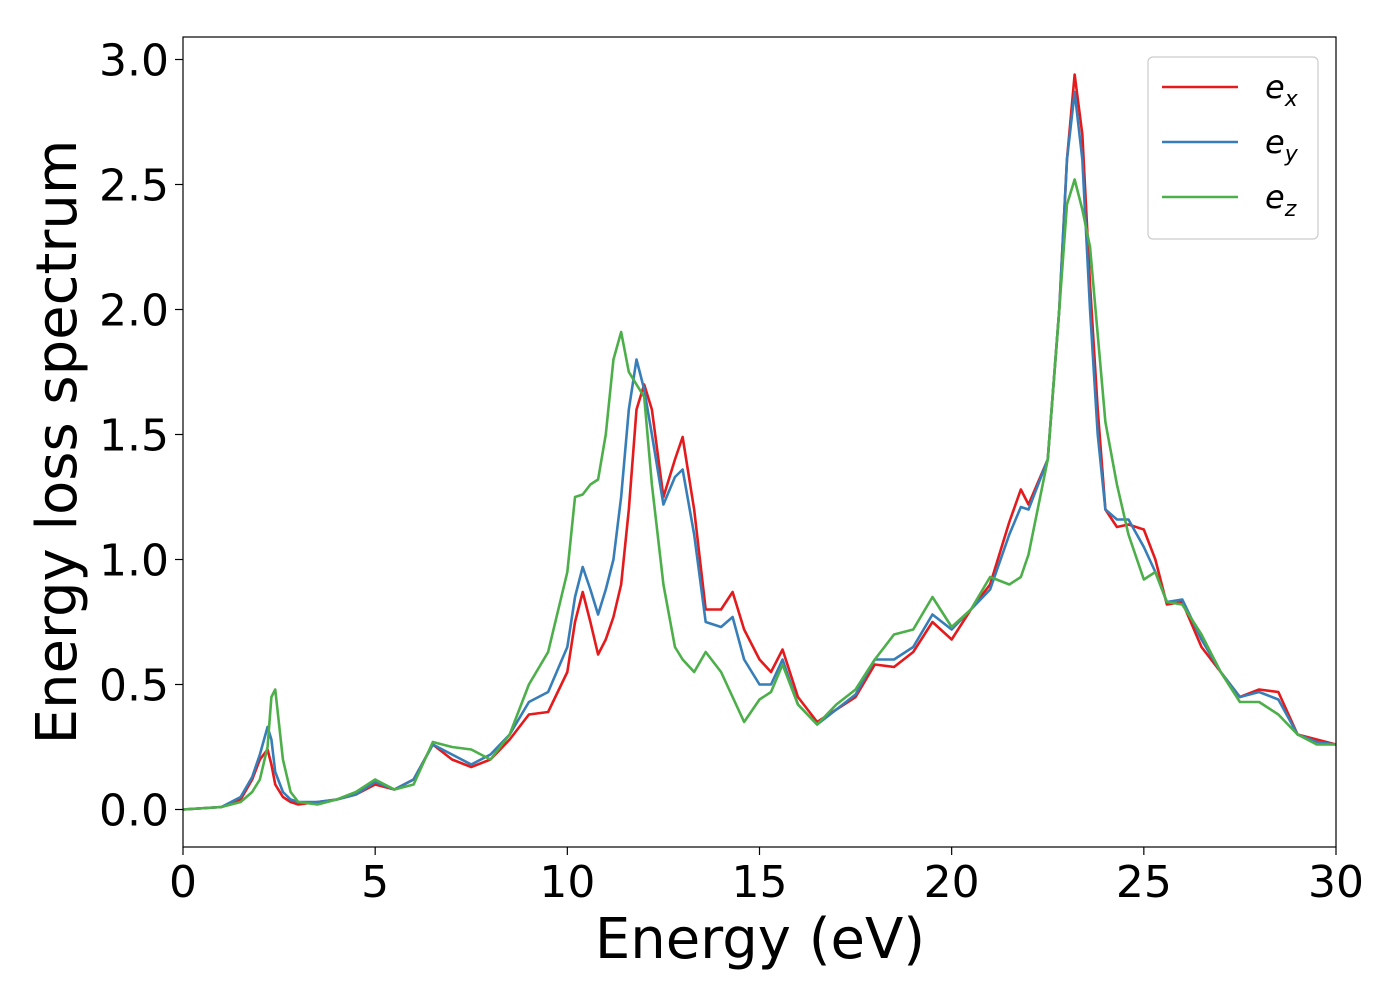 Image resolution: width=1400 pixels, height=1000 pixels. What do you see at coordinates (760, 882) in the screenshot?
I see `x-tick-label: 15` at bounding box center [760, 882].